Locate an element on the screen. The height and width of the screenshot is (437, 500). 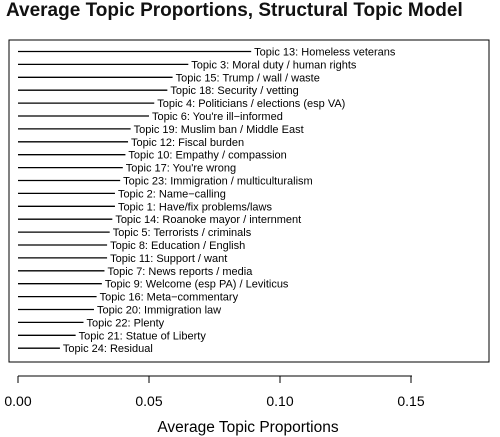
x-ticks: 0.00 0.05 0.10 0.15 is located at coordinates (214, 392).